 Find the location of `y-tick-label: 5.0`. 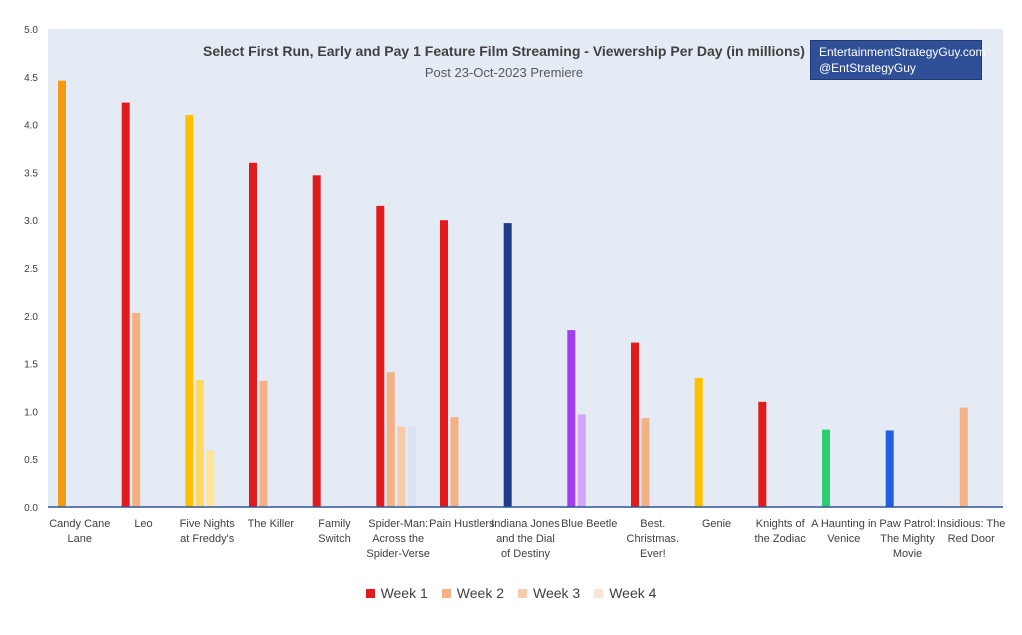

y-tick-label: 5.0 is located at coordinates (31, 30).